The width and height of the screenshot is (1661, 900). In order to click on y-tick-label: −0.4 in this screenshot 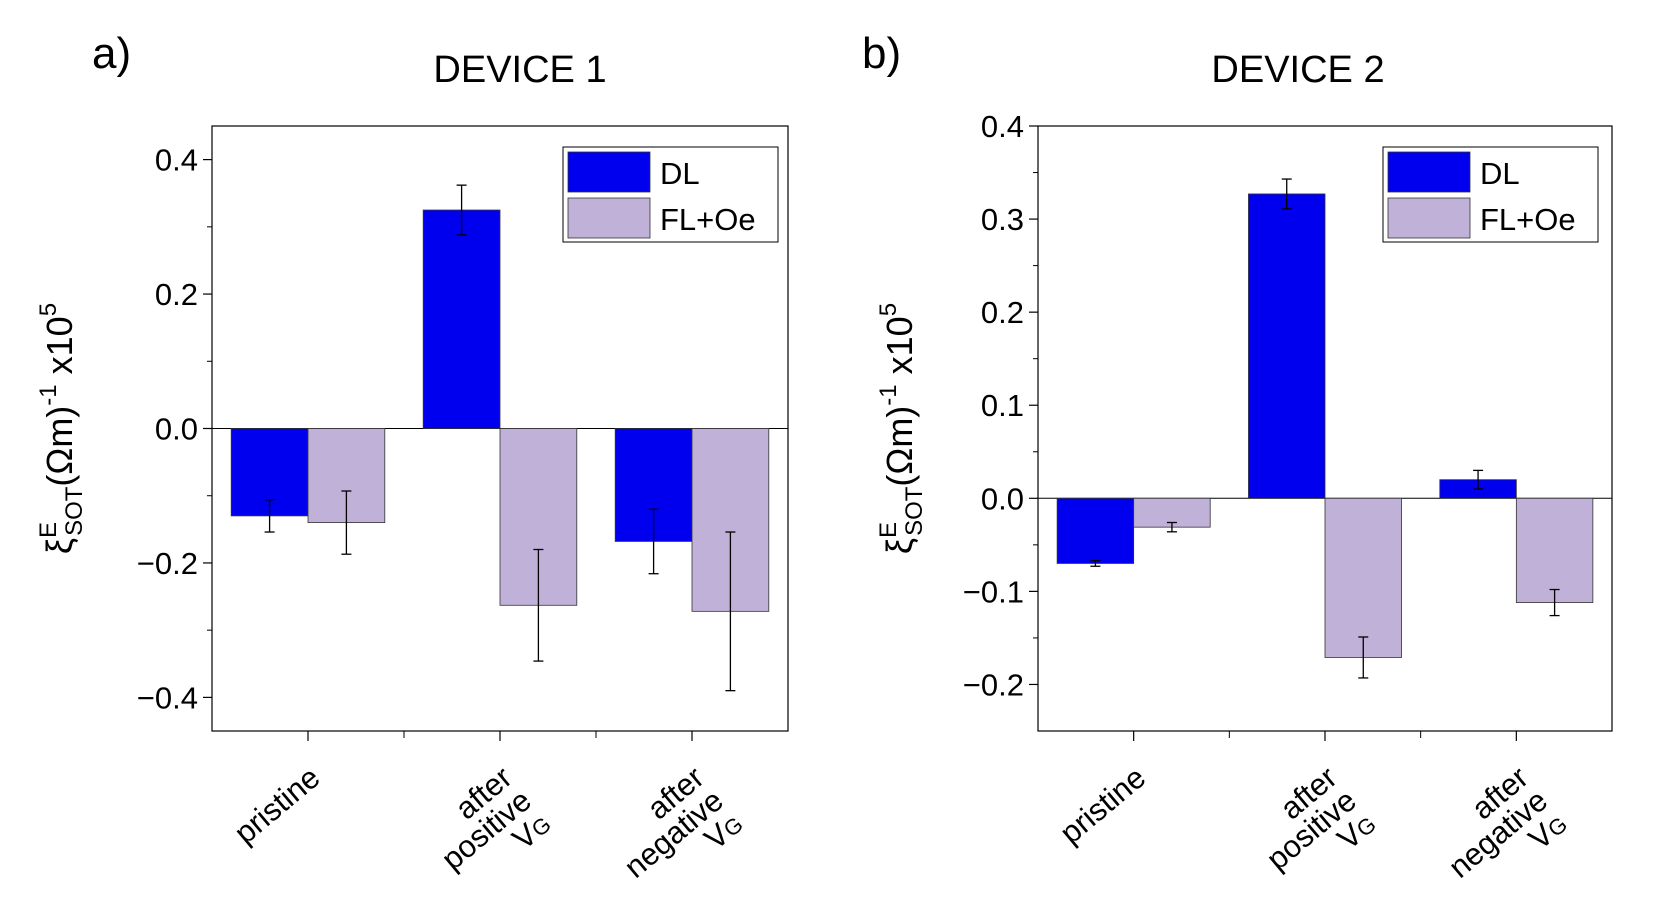, I will do `click(167, 697)`.